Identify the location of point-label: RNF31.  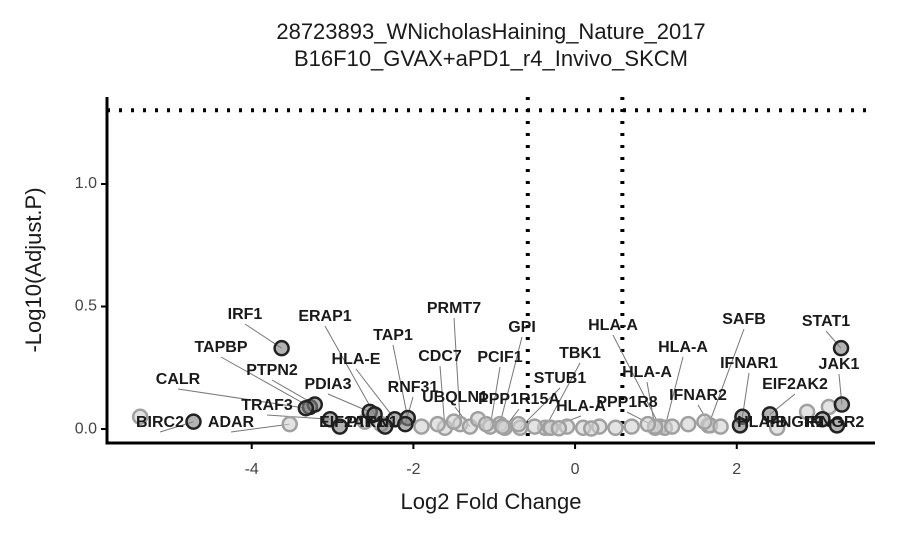
(413, 387).